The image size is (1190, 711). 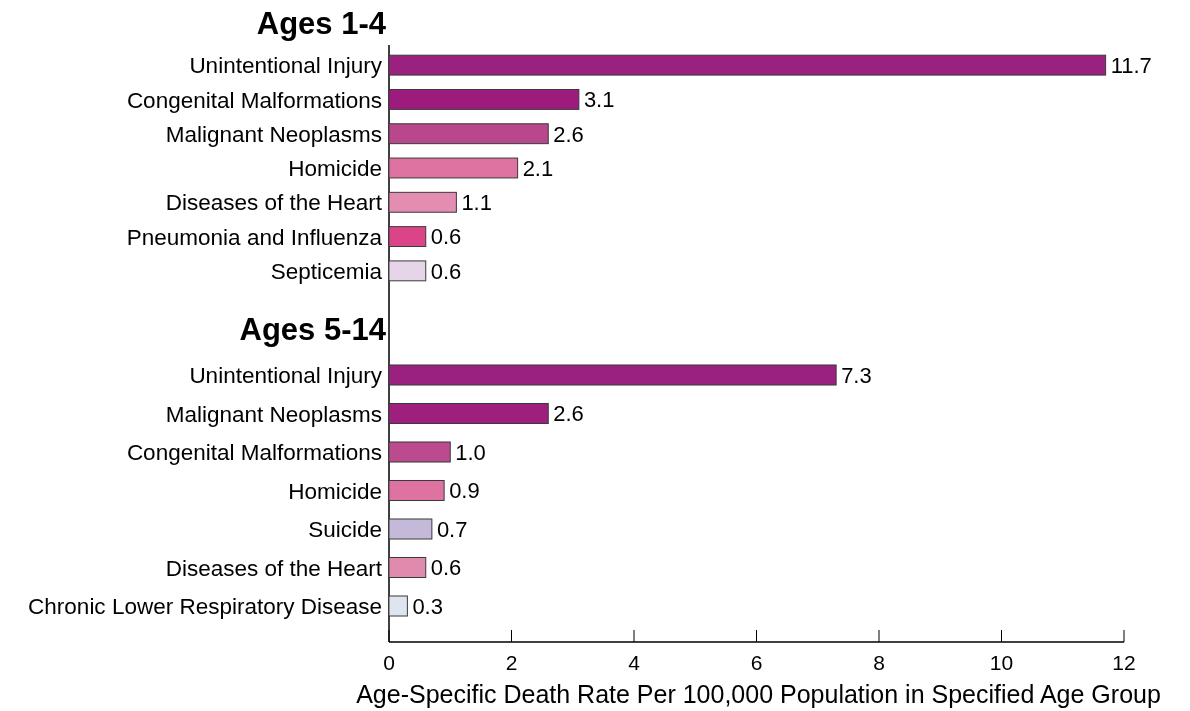 What do you see at coordinates (634, 662) in the screenshot?
I see `x-tick-label: 4` at bounding box center [634, 662].